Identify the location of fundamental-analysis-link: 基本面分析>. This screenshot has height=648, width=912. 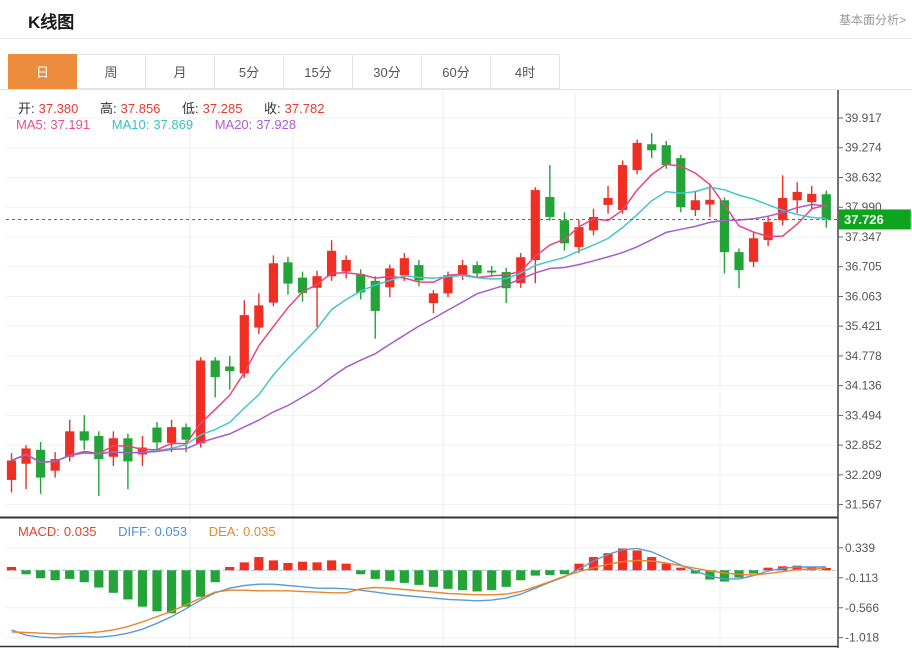
(872, 20).